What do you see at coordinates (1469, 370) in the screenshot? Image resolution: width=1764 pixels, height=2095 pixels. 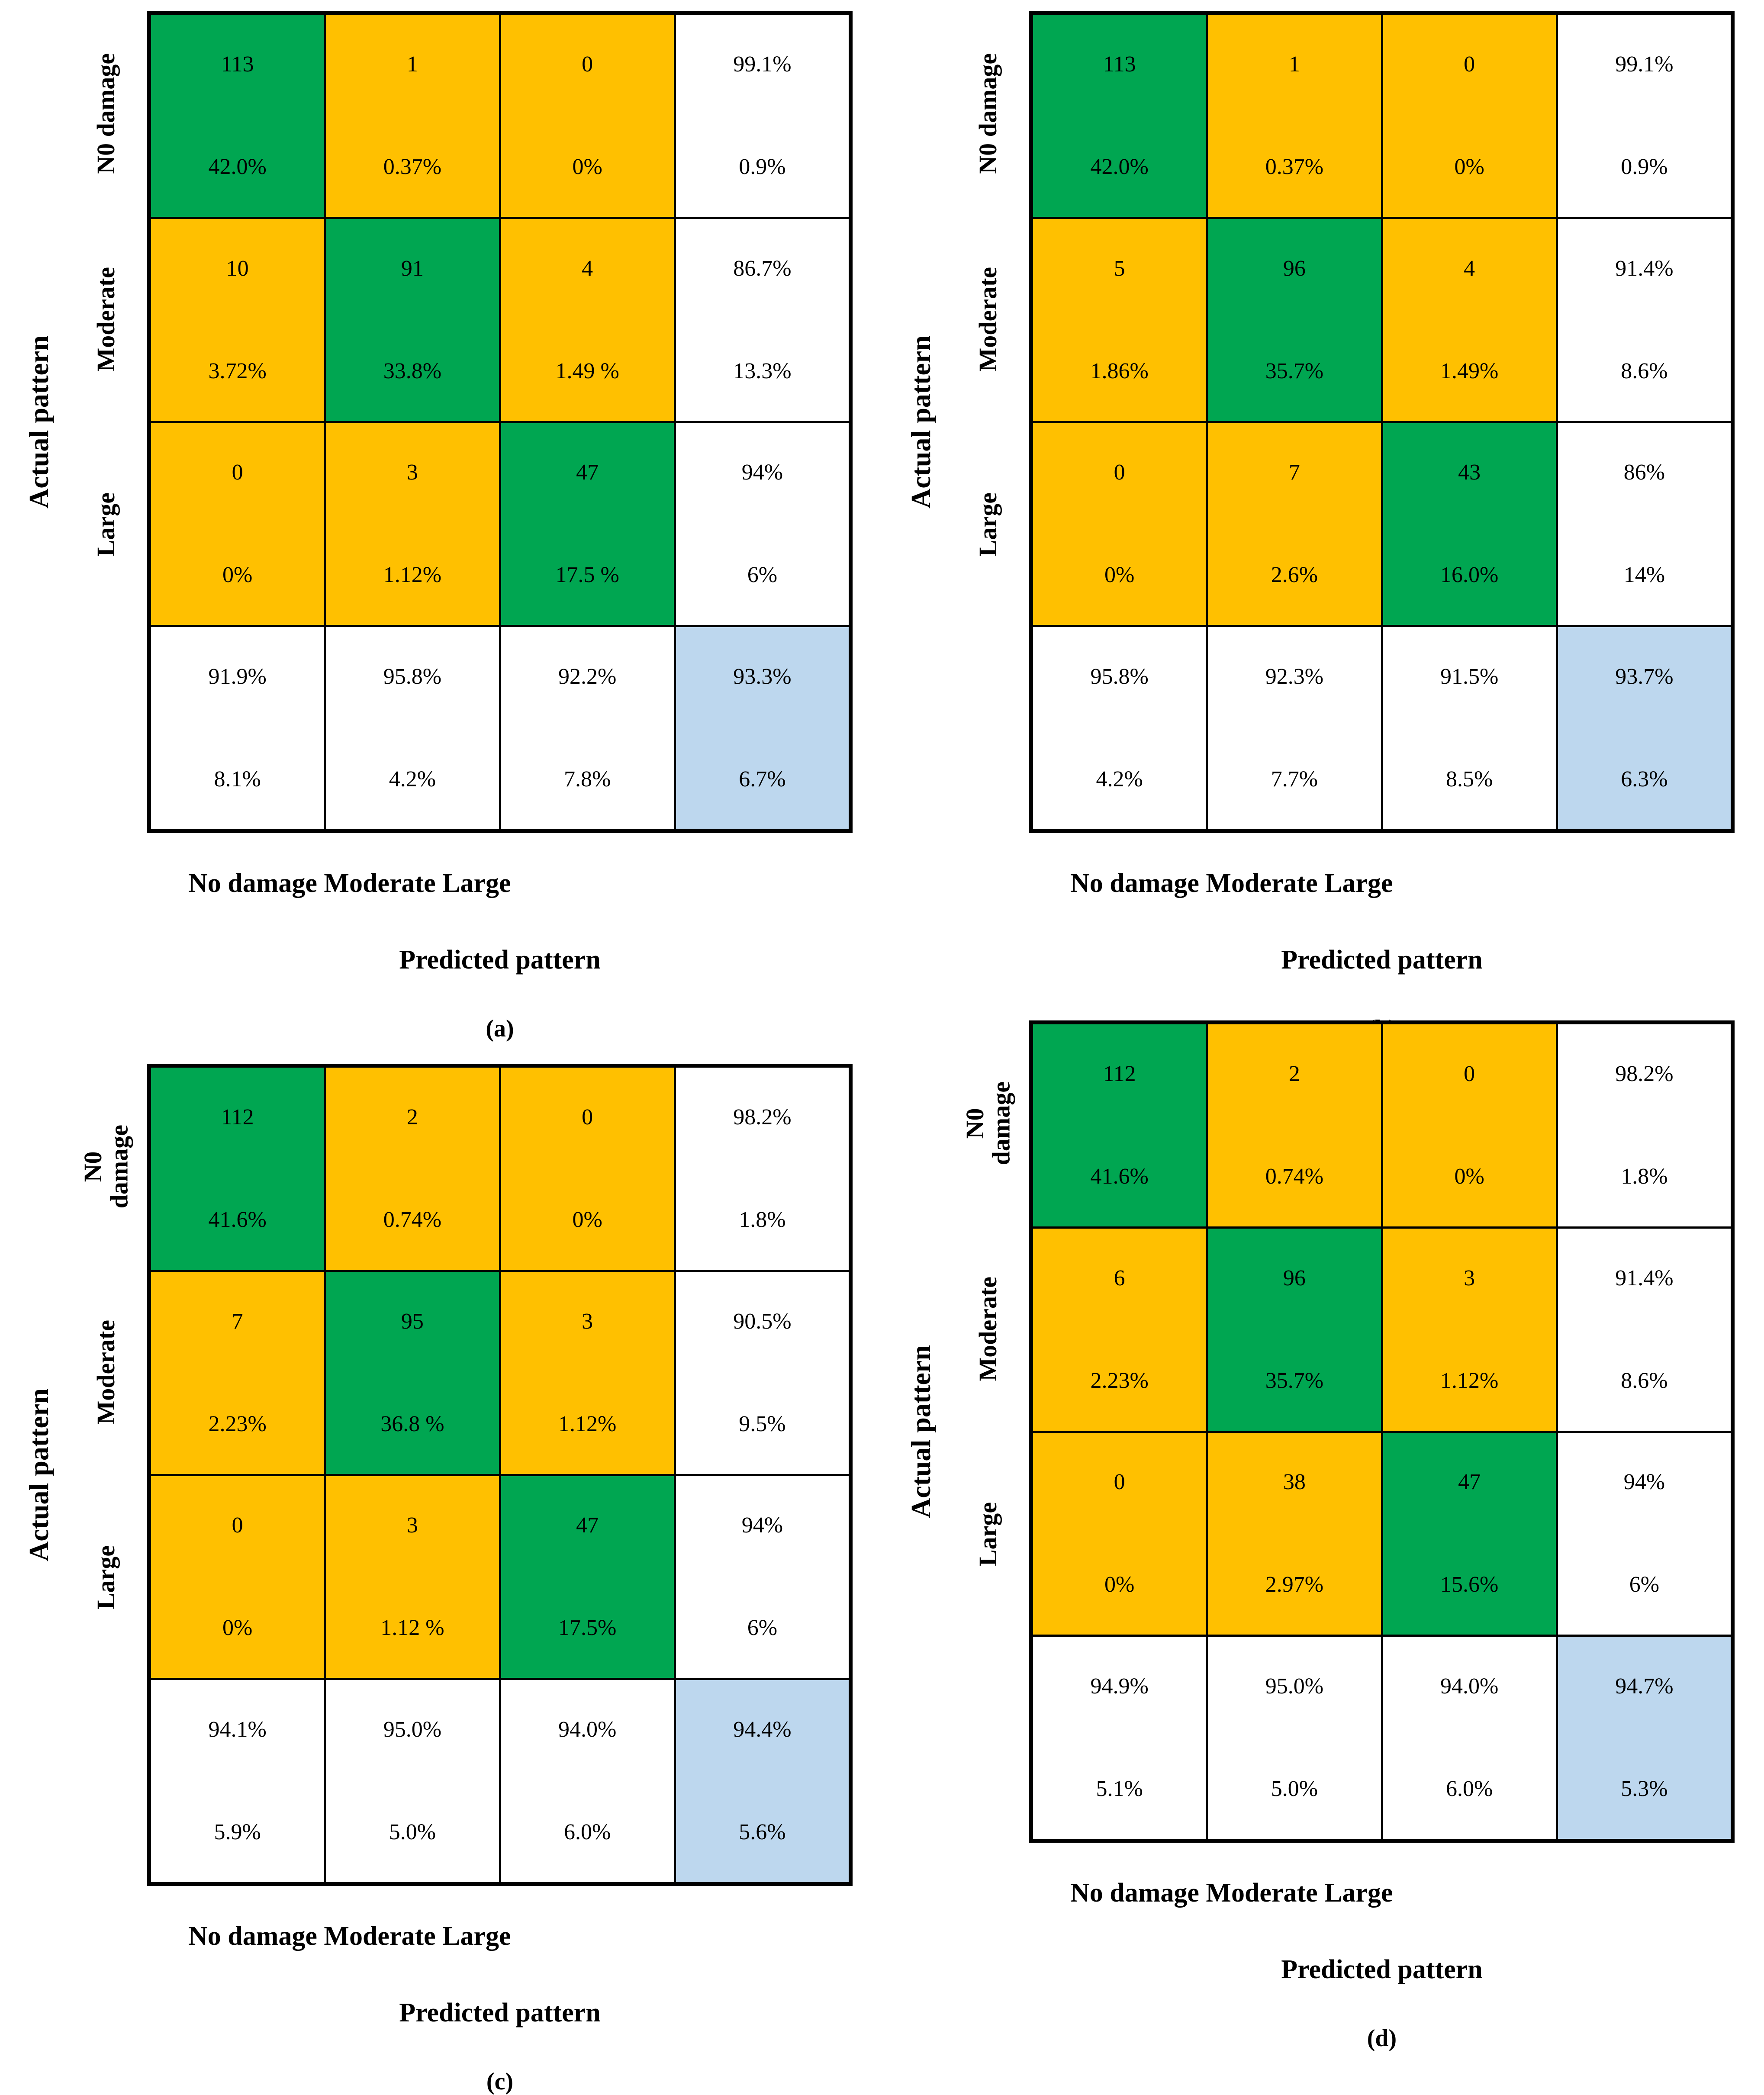 I see `cell-bottom-value: 1.49%` at bounding box center [1469, 370].